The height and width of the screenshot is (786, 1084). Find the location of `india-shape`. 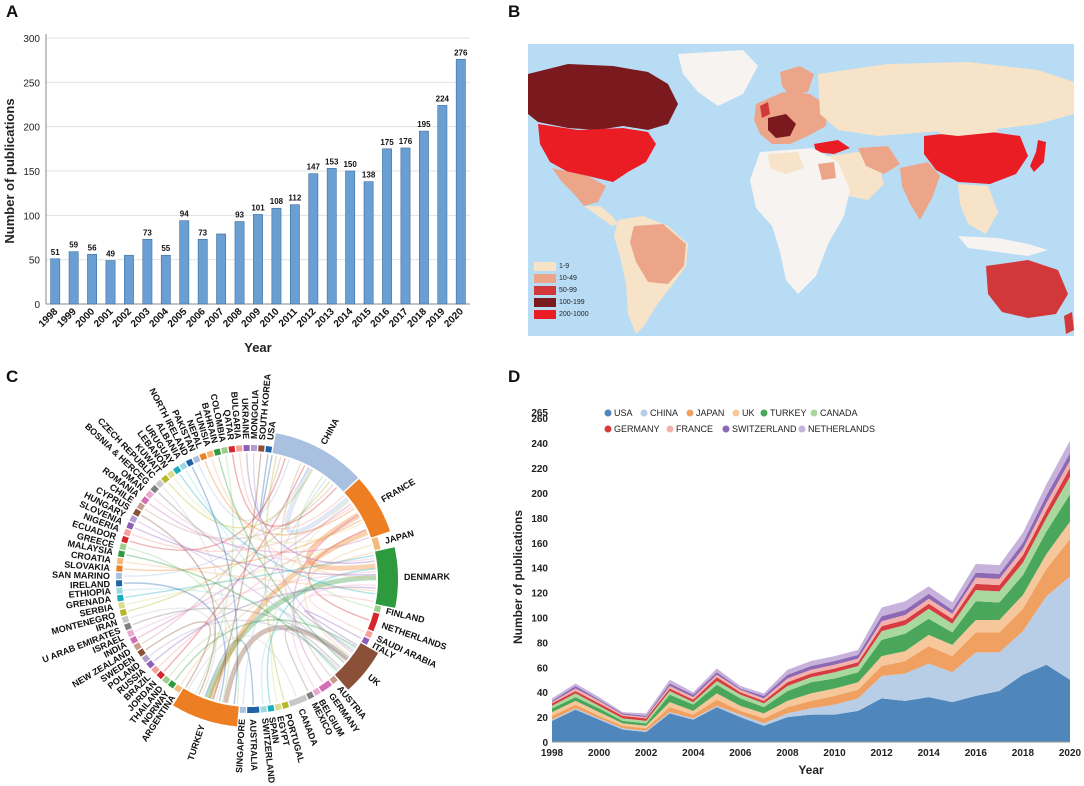

india-shape is located at coordinates (920, 191).